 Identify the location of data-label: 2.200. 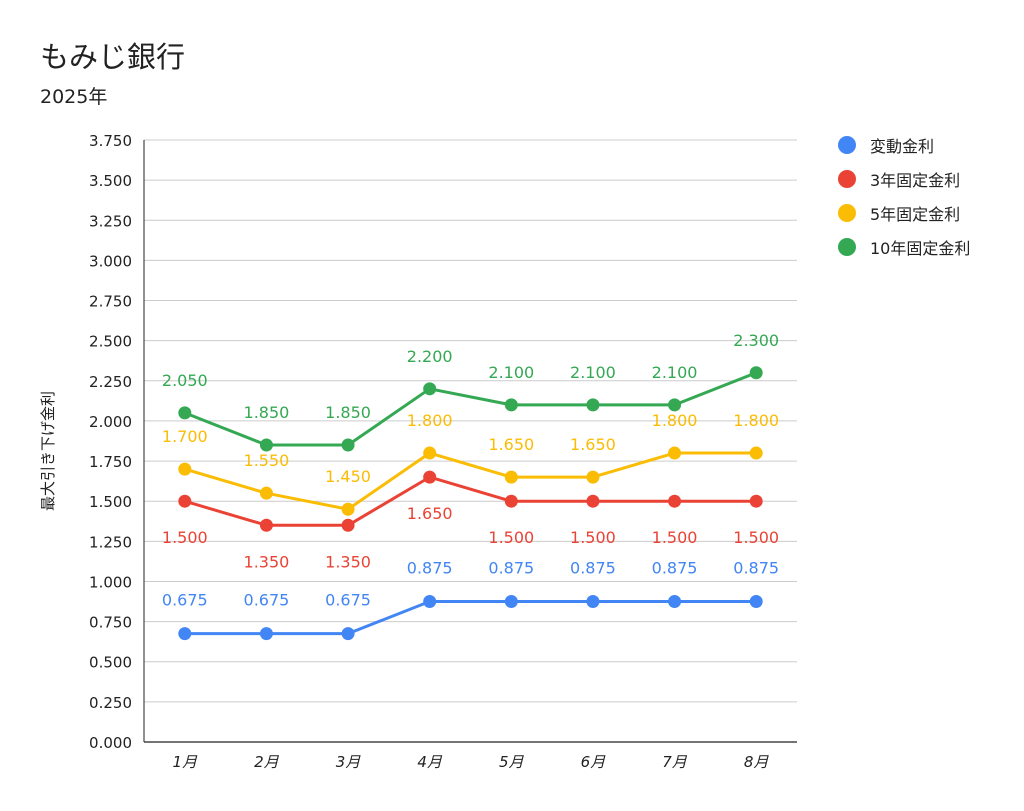
(430, 356).